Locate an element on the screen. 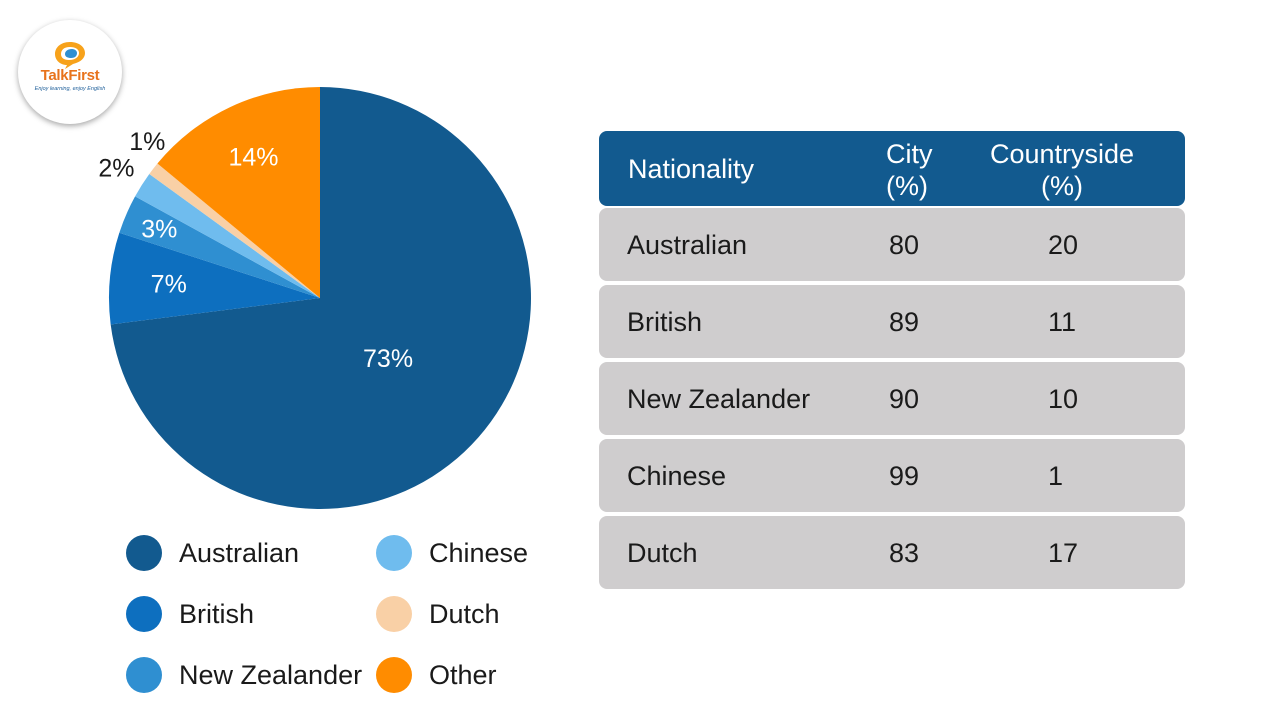 The height and width of the screenshot is (720, 1280). legend-label: Dutch is located at coordinates (464, 613).